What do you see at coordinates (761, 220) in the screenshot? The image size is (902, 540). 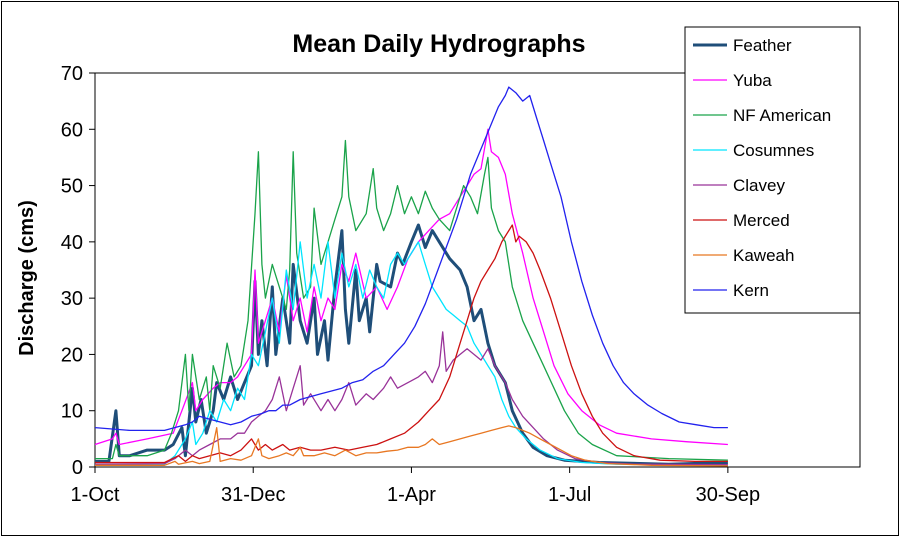 I see `legend-label: Merced` at bounding box center [761, 220].